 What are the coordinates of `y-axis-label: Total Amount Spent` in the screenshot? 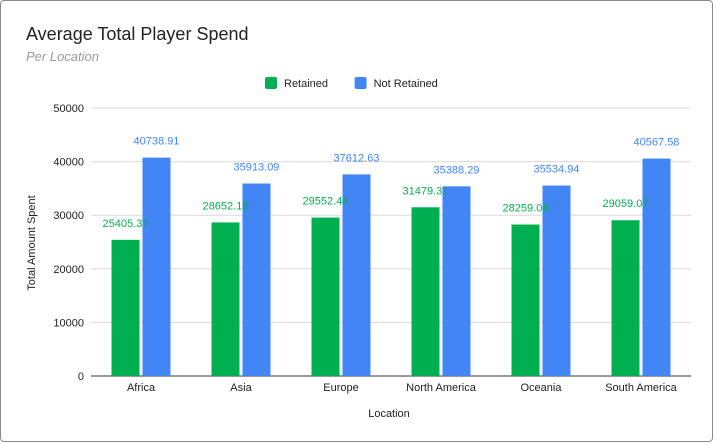 It's located at (32, 242).